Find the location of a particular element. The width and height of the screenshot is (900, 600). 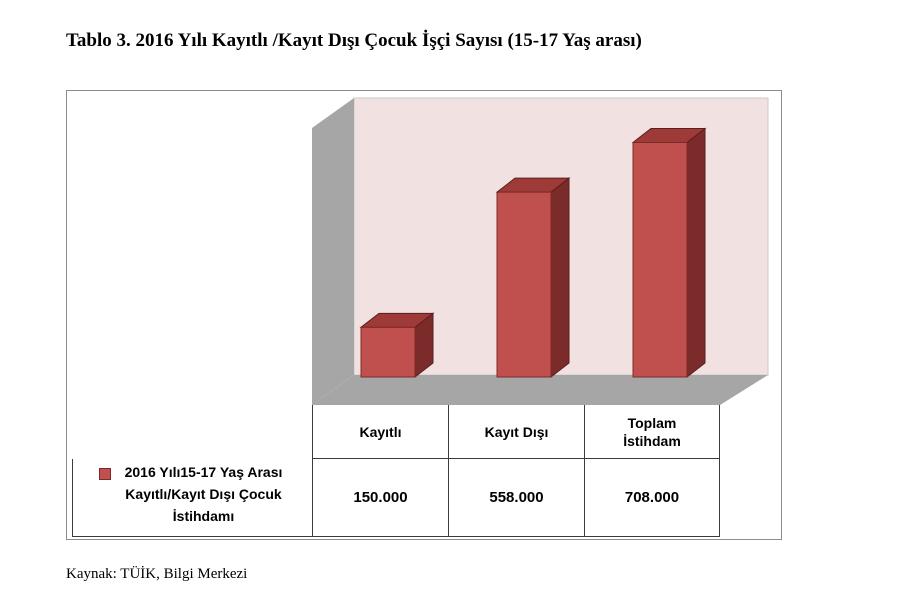

category-header: Kayıt Dışı is located at coordinates (516, 432).